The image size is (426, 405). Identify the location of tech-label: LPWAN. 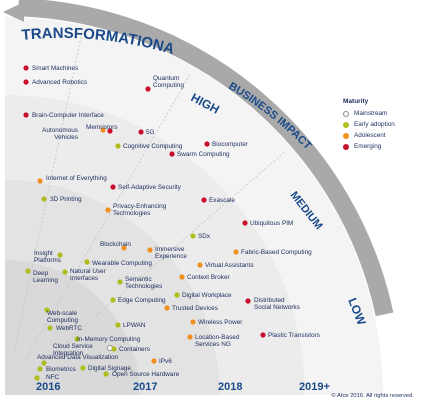
(134, 325).